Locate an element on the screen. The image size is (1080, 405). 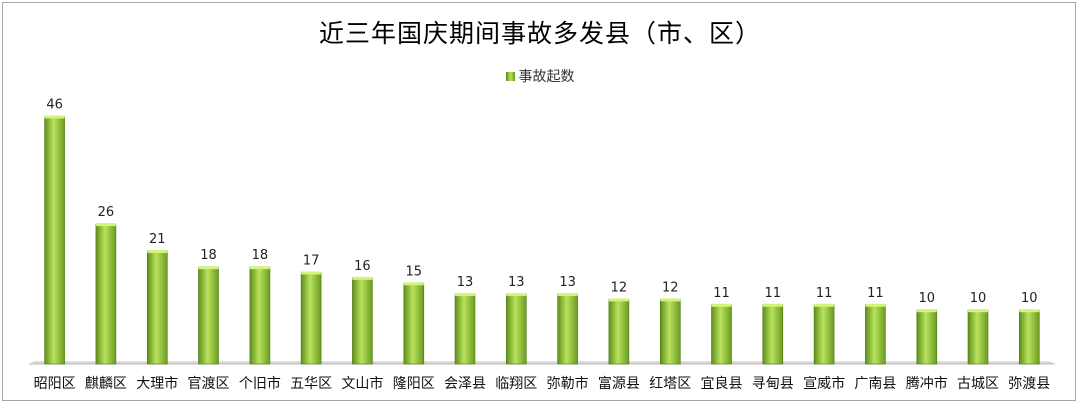
category-label-文山市: 文山市 is located at coordinates (362, 383).